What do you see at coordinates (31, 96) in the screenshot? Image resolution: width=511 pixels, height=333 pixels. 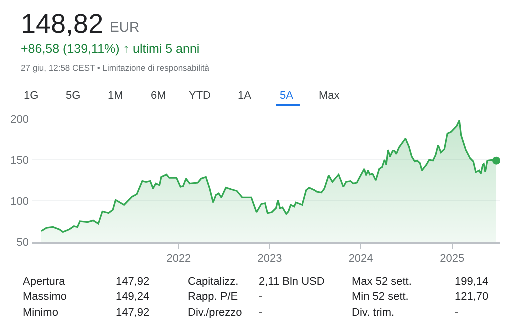 I see `text: 1G` at bounding box center [31, 96].